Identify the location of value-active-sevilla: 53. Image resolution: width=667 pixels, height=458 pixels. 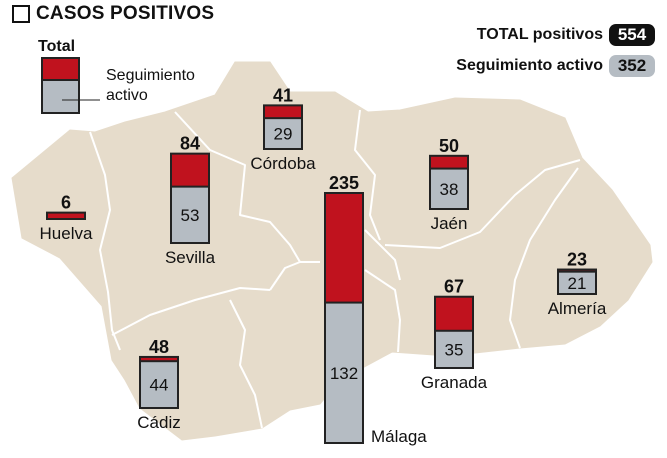
(190, 215).